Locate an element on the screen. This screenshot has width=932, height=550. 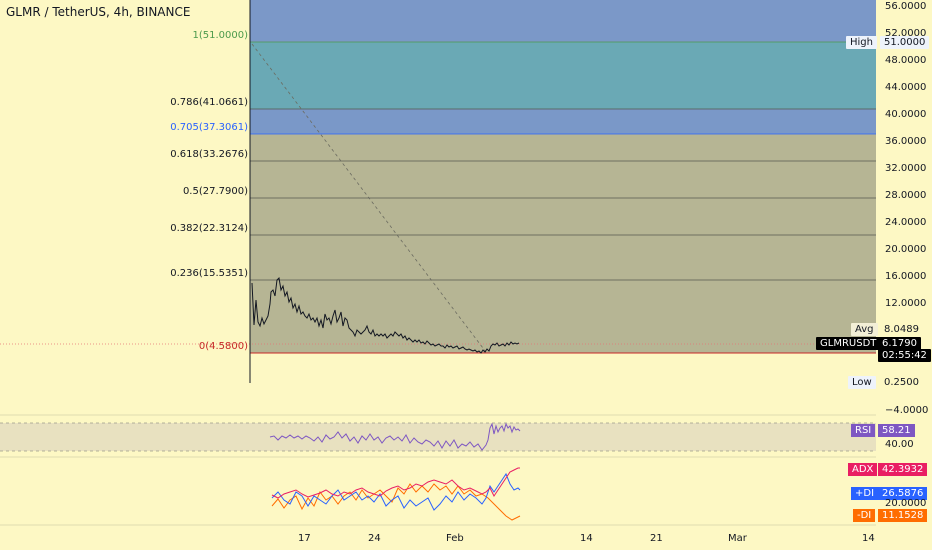
fib-label-1-text: 1(51.0000) is located at coordinates (220, 35).